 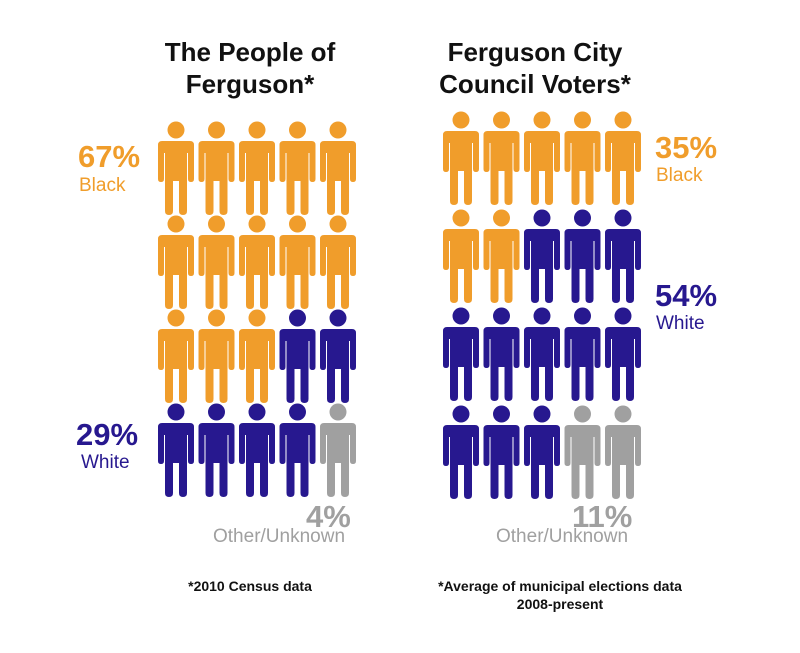 What do you see at coordinates (535, 52) in the screenshot?
I see `right-chart-title-line1: Ferguson City` at bounding box center [535, 52].